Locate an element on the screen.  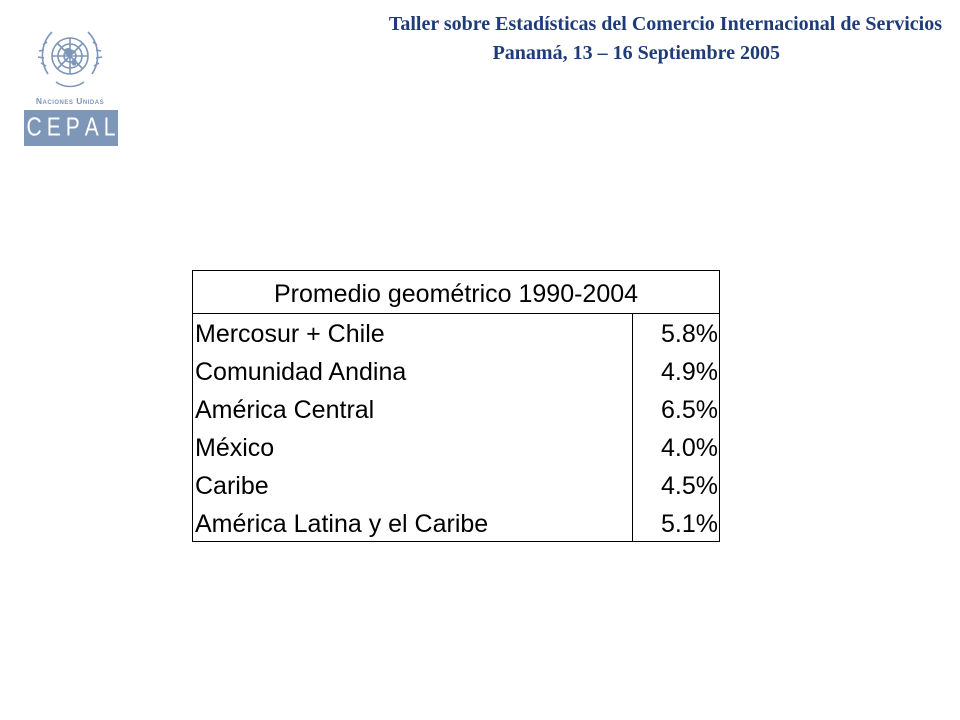
region-label: México is located at coordinates (413, 447).